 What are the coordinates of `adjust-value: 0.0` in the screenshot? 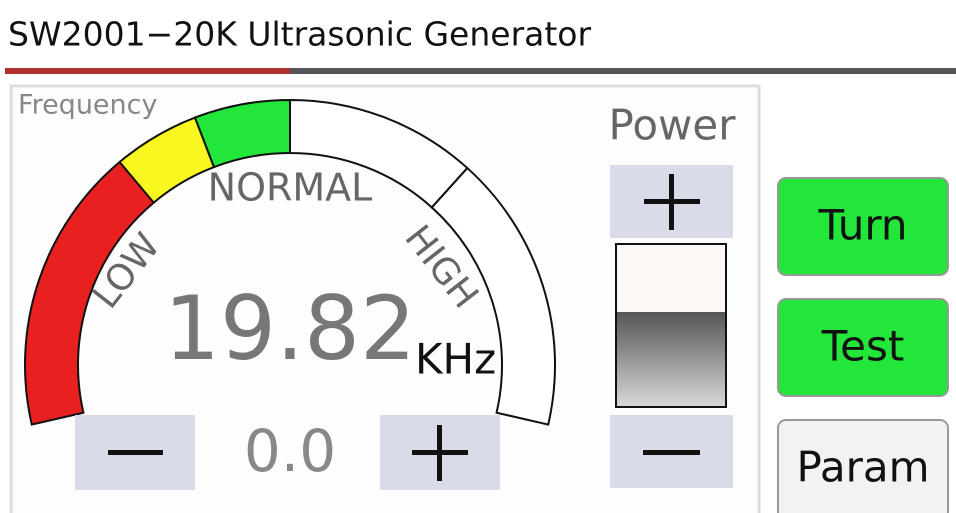 It's located at (290, 451).